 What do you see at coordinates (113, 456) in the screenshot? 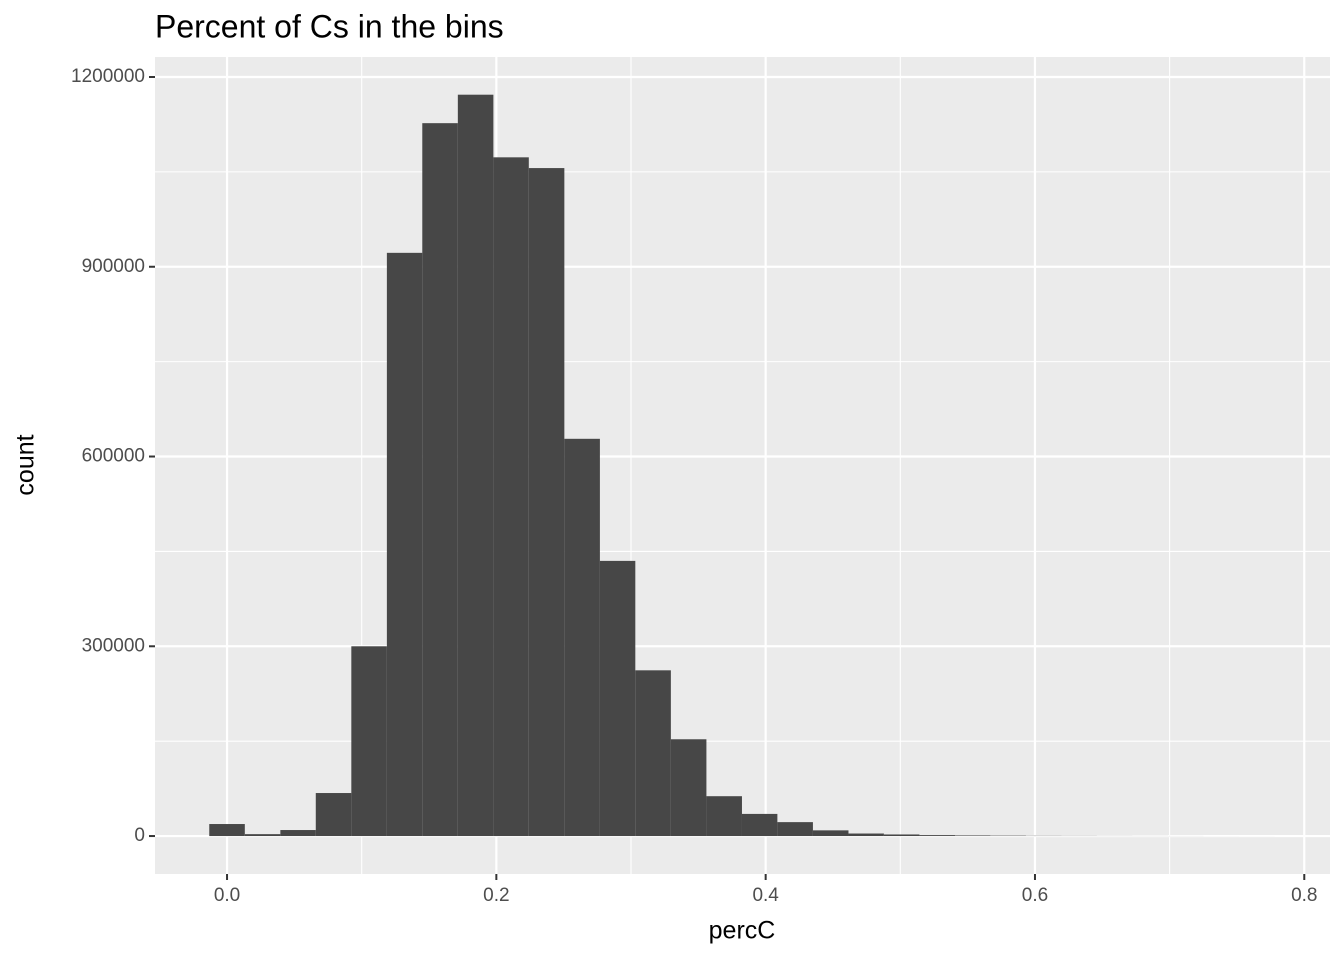
I see `y-tick-label: 600000` at bounding box center [113, 456].